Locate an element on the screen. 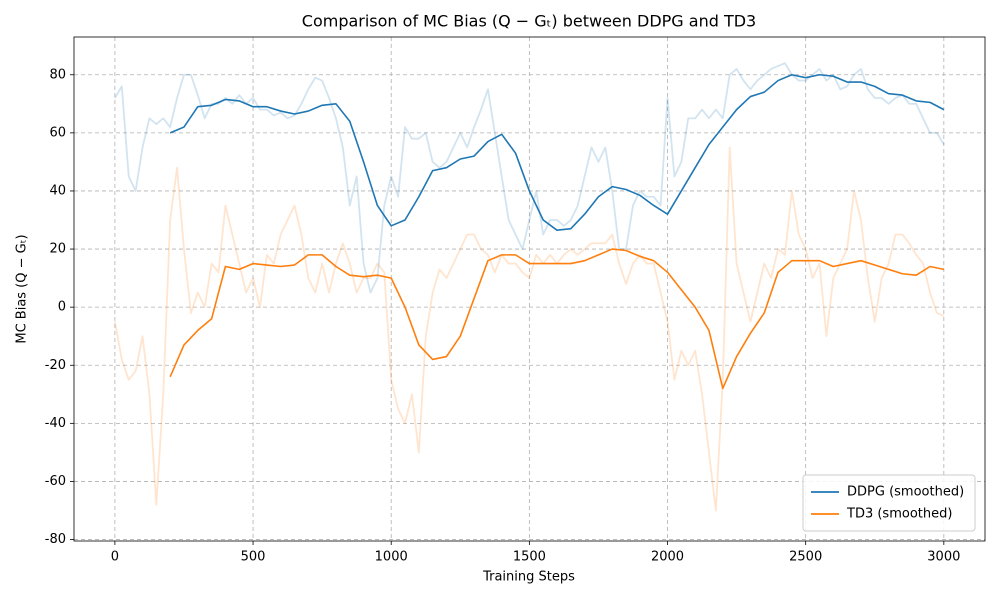 This screenshot has height=600, width=1000. legend-label: TD3 (smoothed) is located at coordinates (899, 514).